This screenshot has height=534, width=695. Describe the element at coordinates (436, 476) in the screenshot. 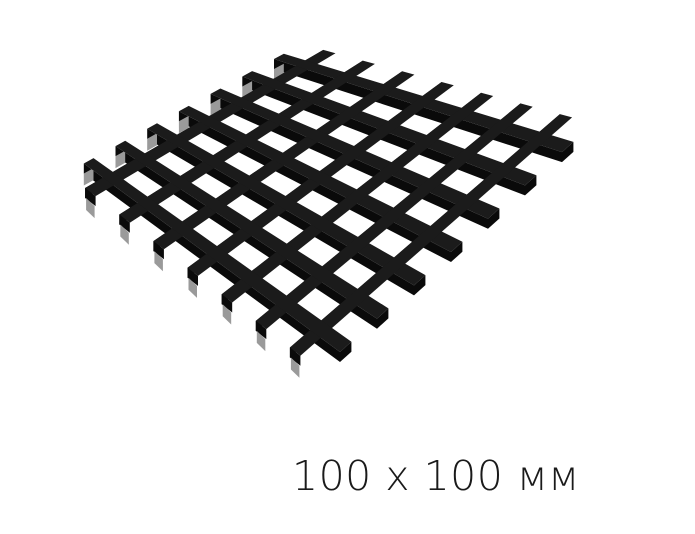

I see `cell-size-caption: 100 x 100 мм` at that location.